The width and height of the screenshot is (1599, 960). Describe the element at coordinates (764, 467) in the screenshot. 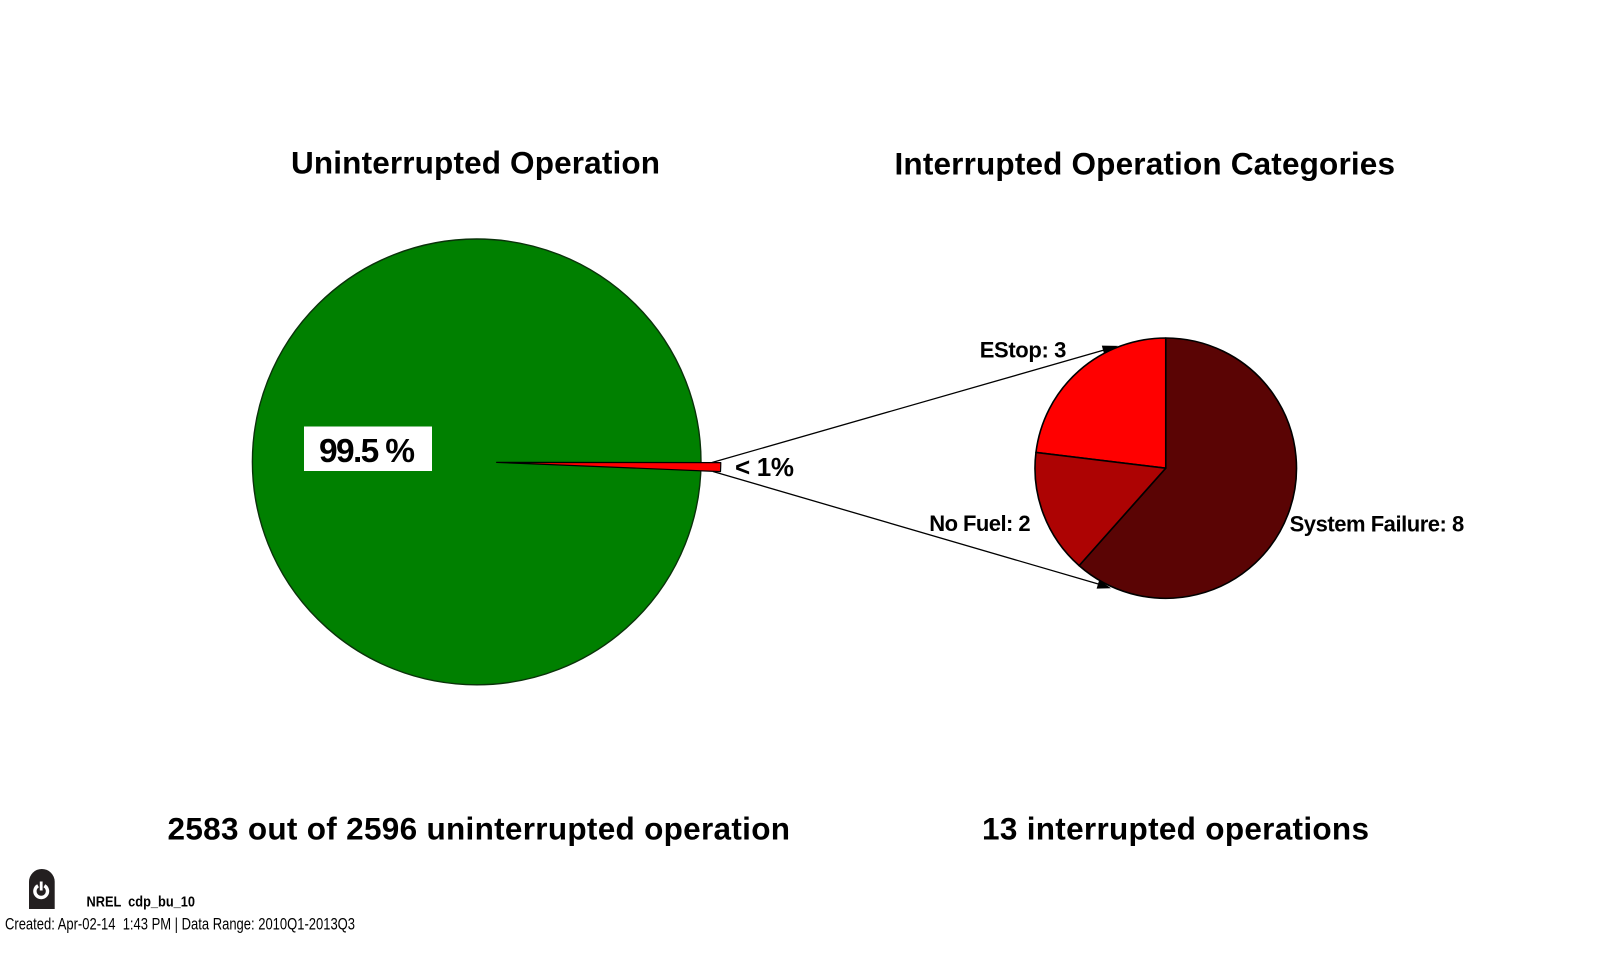

I see `svg-text: < 1%` at that location.